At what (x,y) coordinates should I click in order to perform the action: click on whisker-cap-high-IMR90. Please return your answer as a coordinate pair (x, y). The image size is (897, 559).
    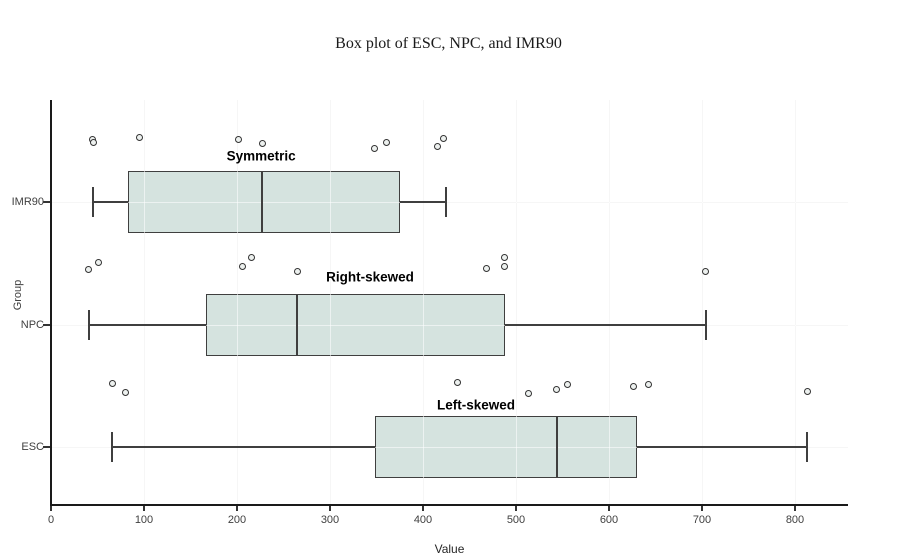
    Looking at the image, I should click on (446, 202).